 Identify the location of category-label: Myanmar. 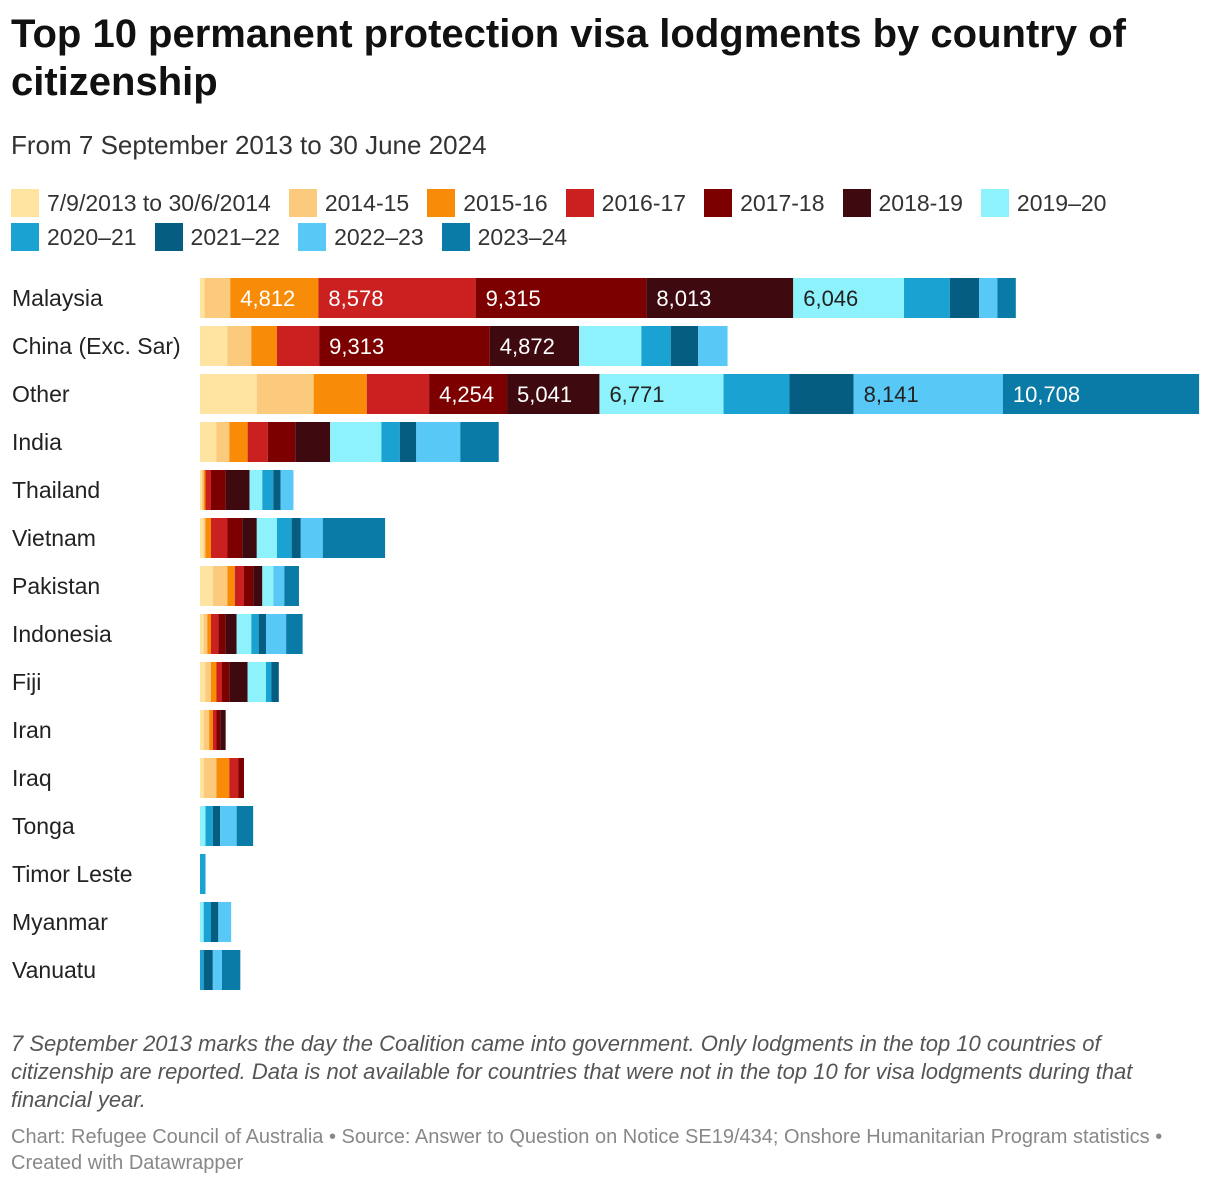
(60, 922).